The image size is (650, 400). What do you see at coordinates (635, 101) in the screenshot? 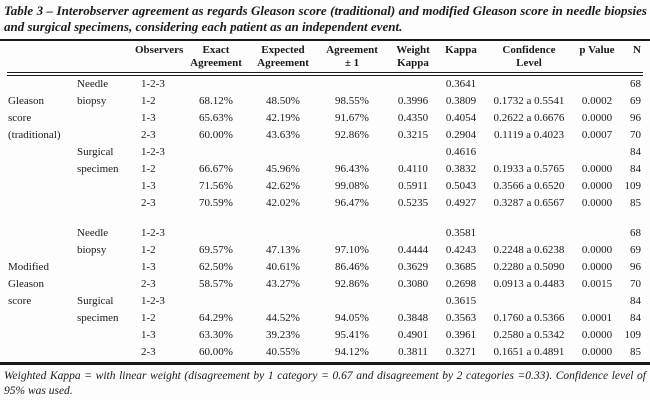
I see `n: 69` at bounding box center [635, 101].